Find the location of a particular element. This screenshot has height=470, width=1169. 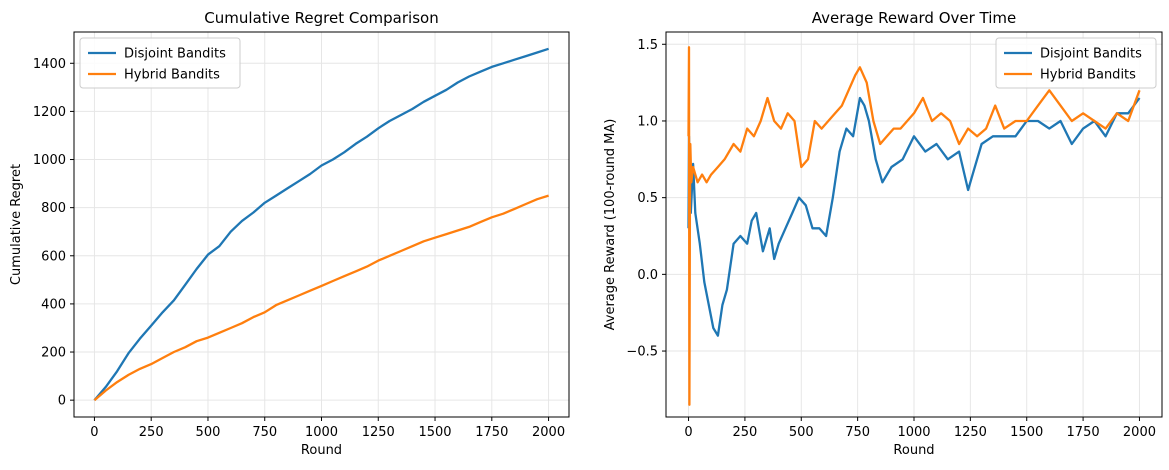

y-tick-label: 0.5 is located at coordinates (647, 198).